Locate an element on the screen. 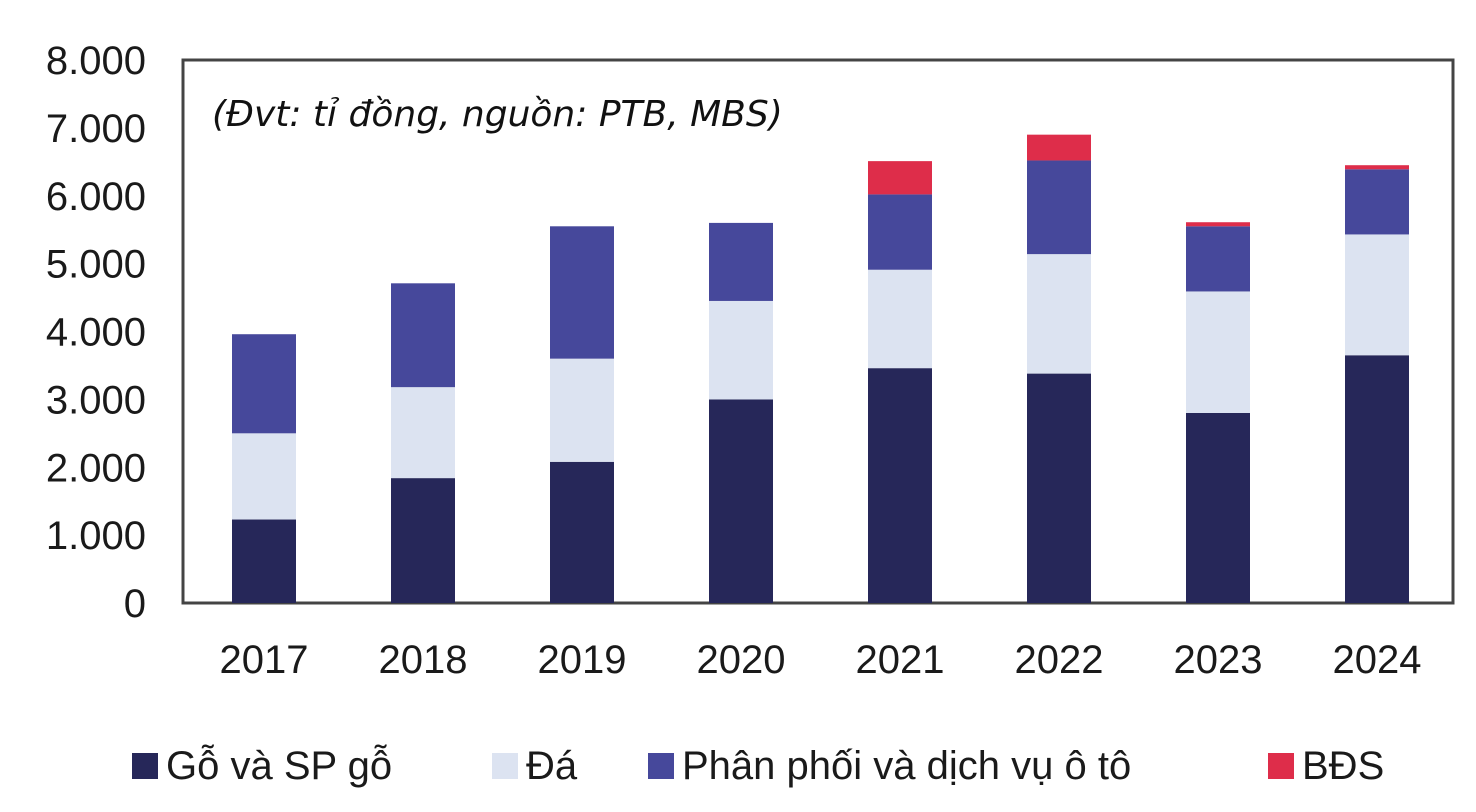  y-tick-label: 1.000 is located at coordinates (96, 536).